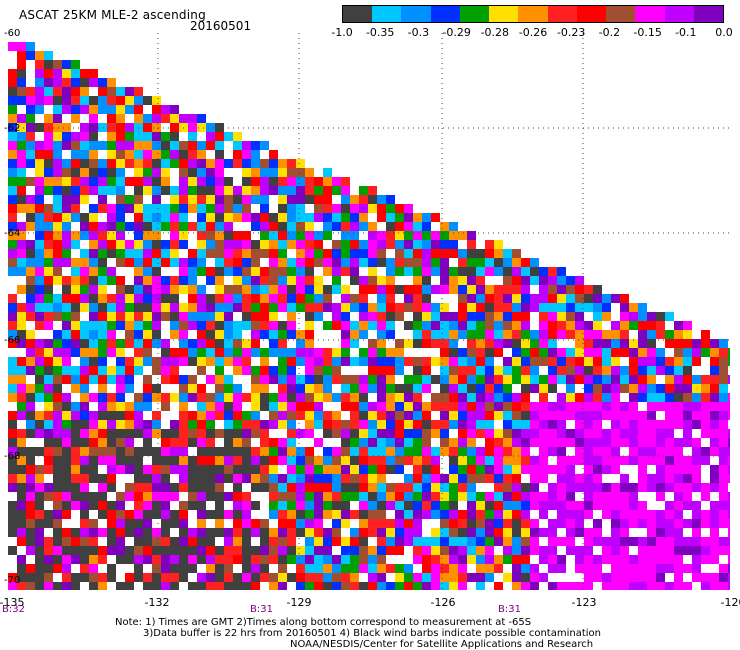 Image resolution: width=740 pixels, height=650 pixels. I want to click on colorbar-tick-label: -0.26, so click(533, 32).